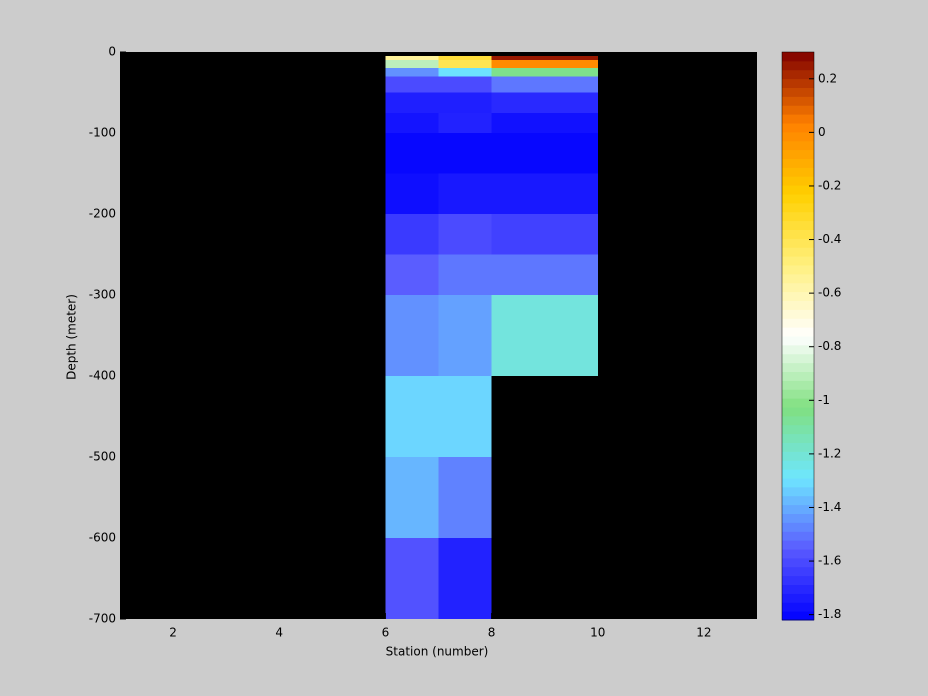  Describe the element at coordinates (822, 132) in the screenshot. I see `colorbar-tick-label: 0` at that location.